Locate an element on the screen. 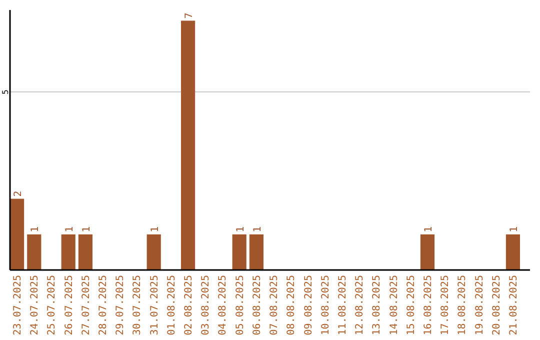  x-tick-label: 07.08.2025 is located at coordinates (274, 305).